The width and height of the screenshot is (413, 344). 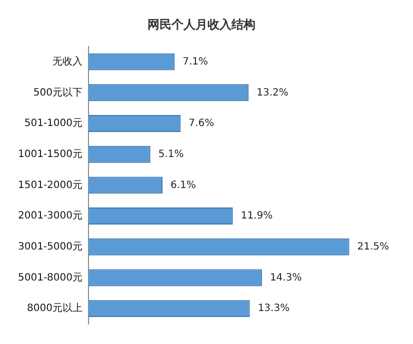 What do you see at coordinates (195, 62) in the screenshot?
I see `data-label: 7.1%` at bounding box center [195, 62].